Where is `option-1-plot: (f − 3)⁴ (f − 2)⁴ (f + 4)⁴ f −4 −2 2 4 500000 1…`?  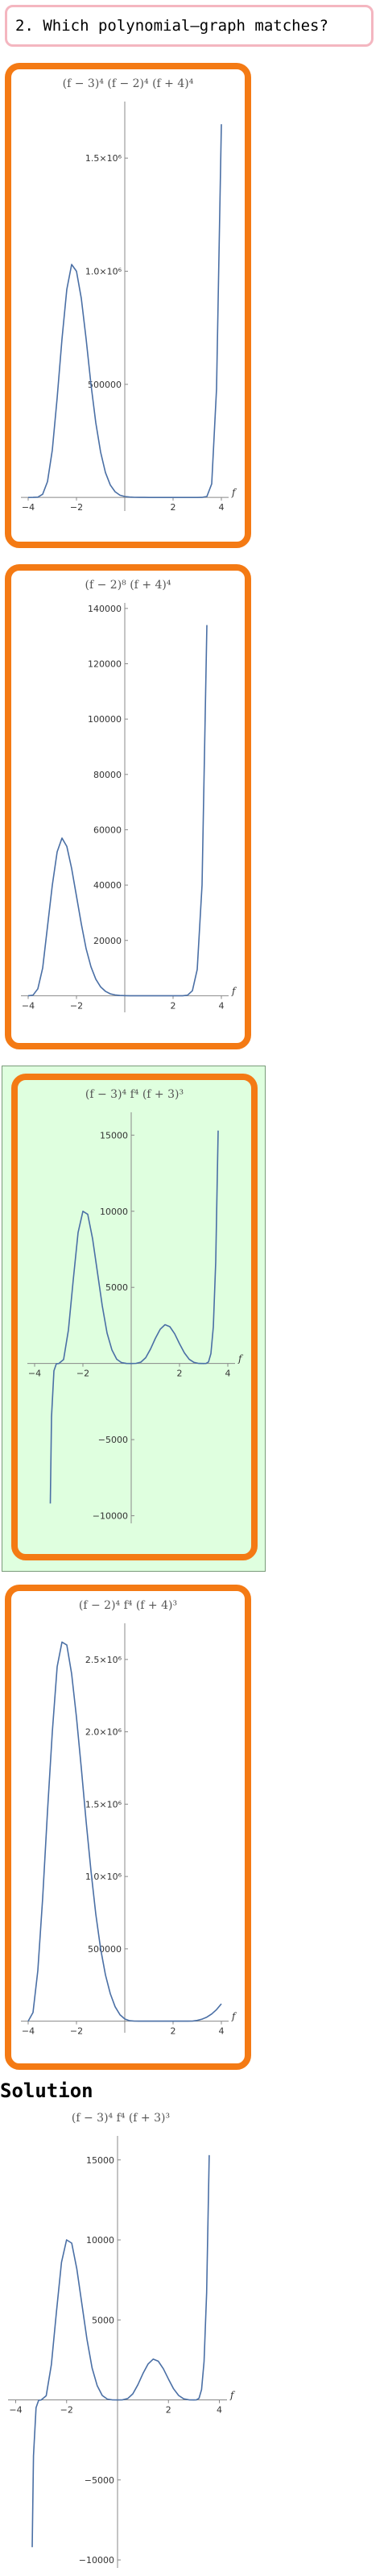
option-1-plot: (f − 3)⁴ (f − 2)⁴ (f + 4)⁴ f −4 −2 2 4 500000 1… is located at coordinates (129, 295).